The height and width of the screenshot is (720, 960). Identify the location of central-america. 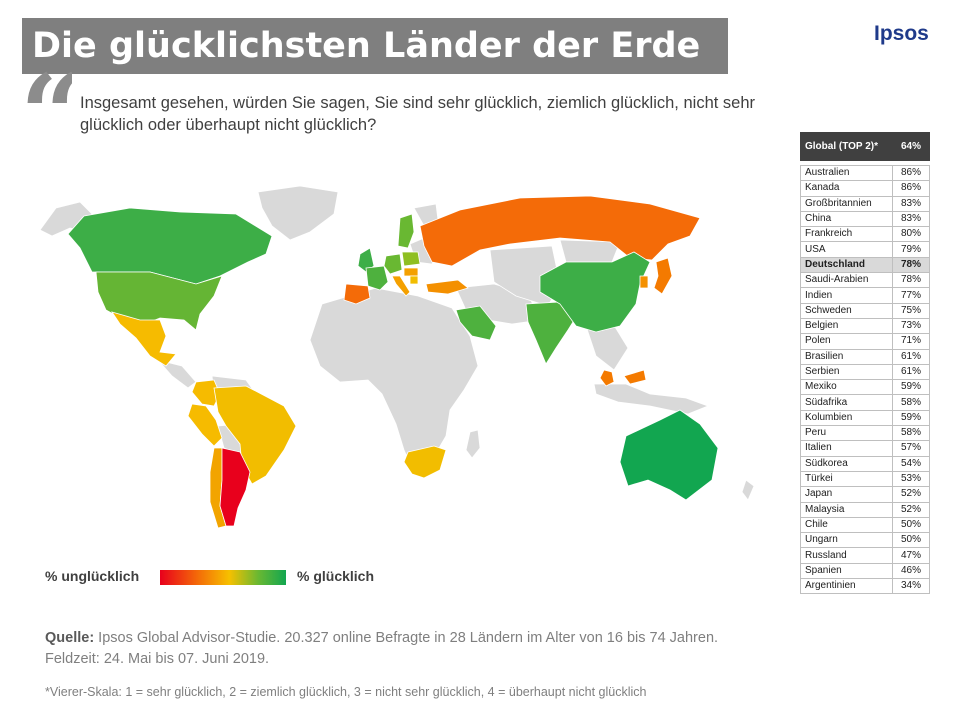
(176, 374).